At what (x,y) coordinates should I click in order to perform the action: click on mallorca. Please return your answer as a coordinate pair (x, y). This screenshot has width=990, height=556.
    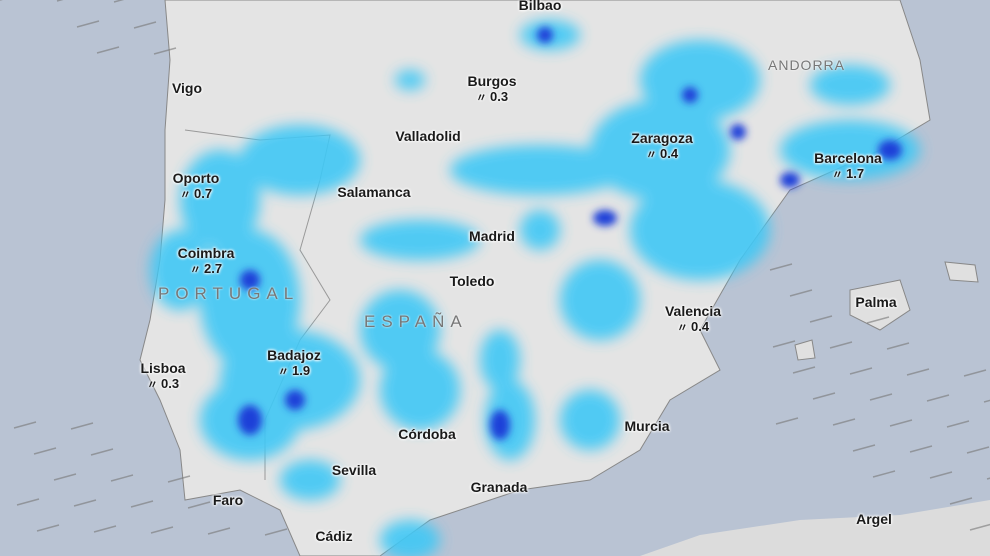
    Looking at the image, I should click on (880, 305).